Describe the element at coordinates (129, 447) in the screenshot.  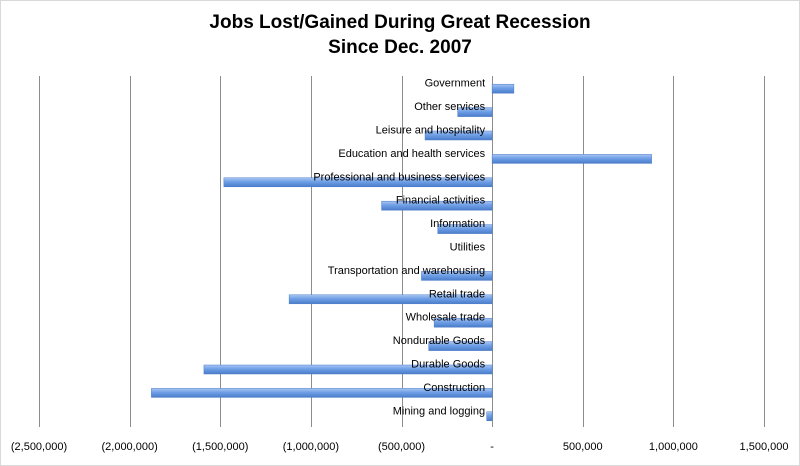
I see `x-tick-label: (2,000,000)` at that location.